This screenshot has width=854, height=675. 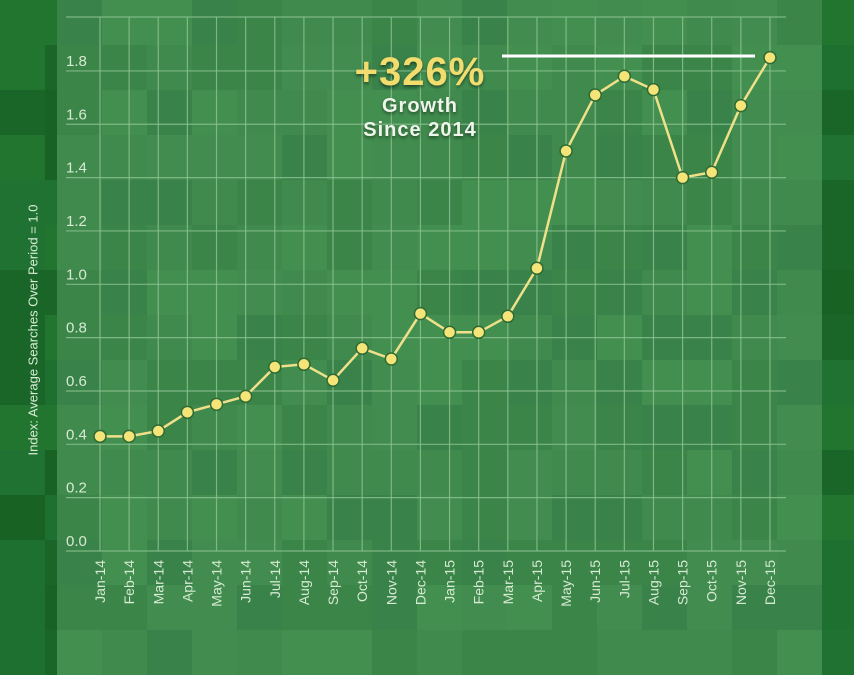 What do you see at coordinates (391, 582) in the screenshot?
I see `x-tick-label: Nov-14` at bounding box center [391, 582].